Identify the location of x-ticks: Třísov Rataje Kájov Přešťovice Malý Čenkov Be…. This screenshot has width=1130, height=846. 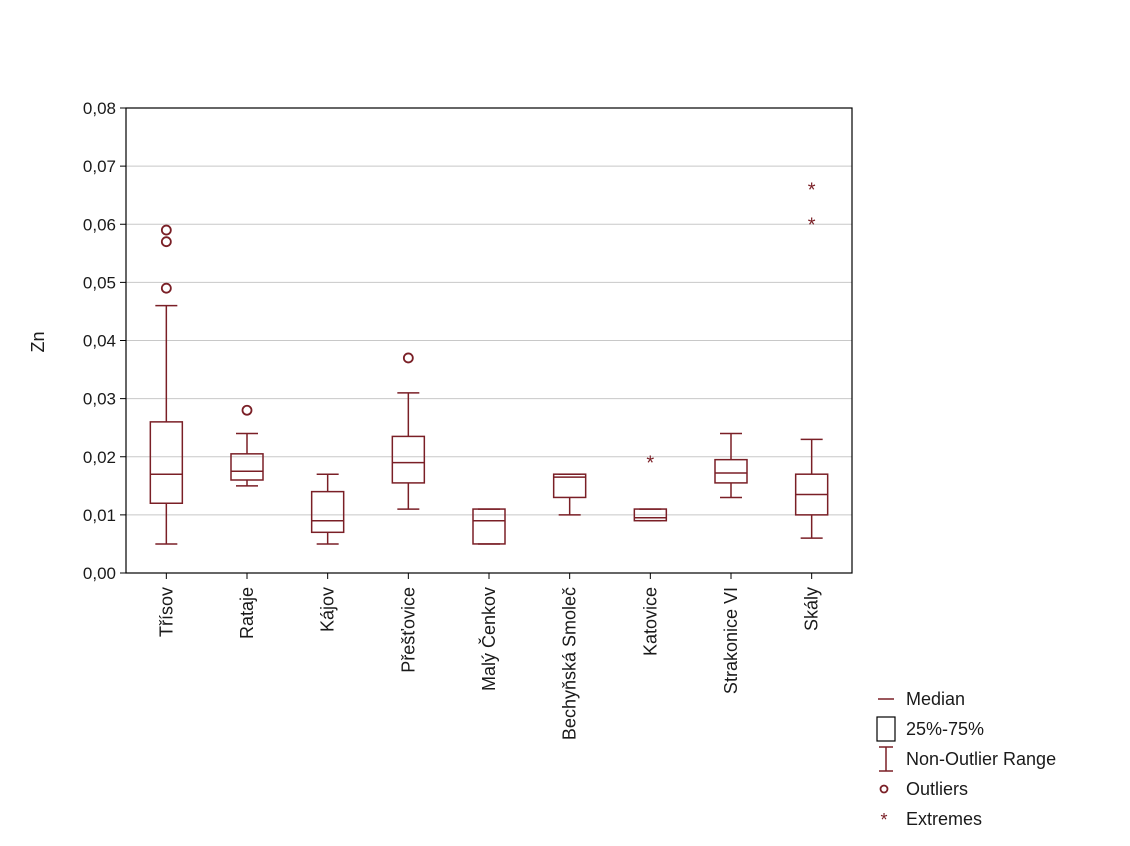
(489, 656).